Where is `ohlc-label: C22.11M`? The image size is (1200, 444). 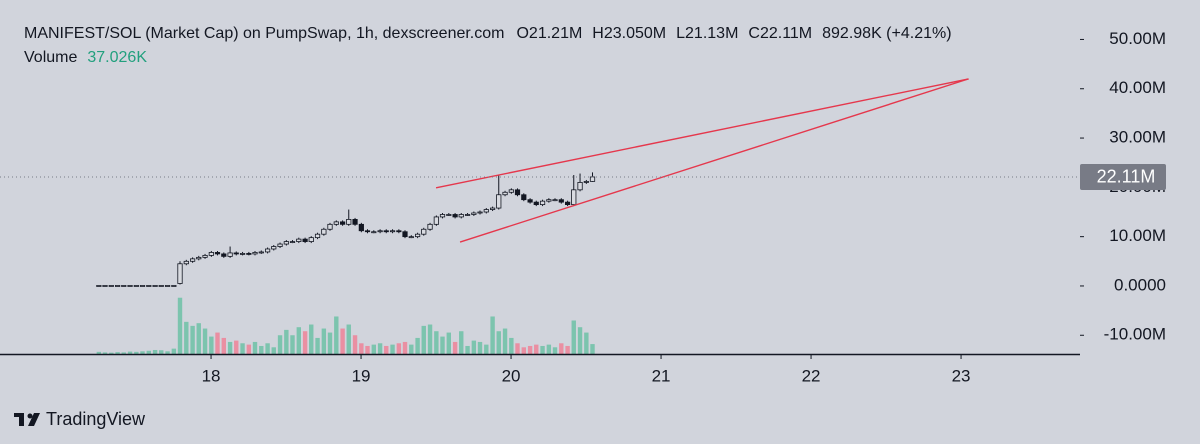
ohlc-label: C22.11M is located at coordinates (780, 33).